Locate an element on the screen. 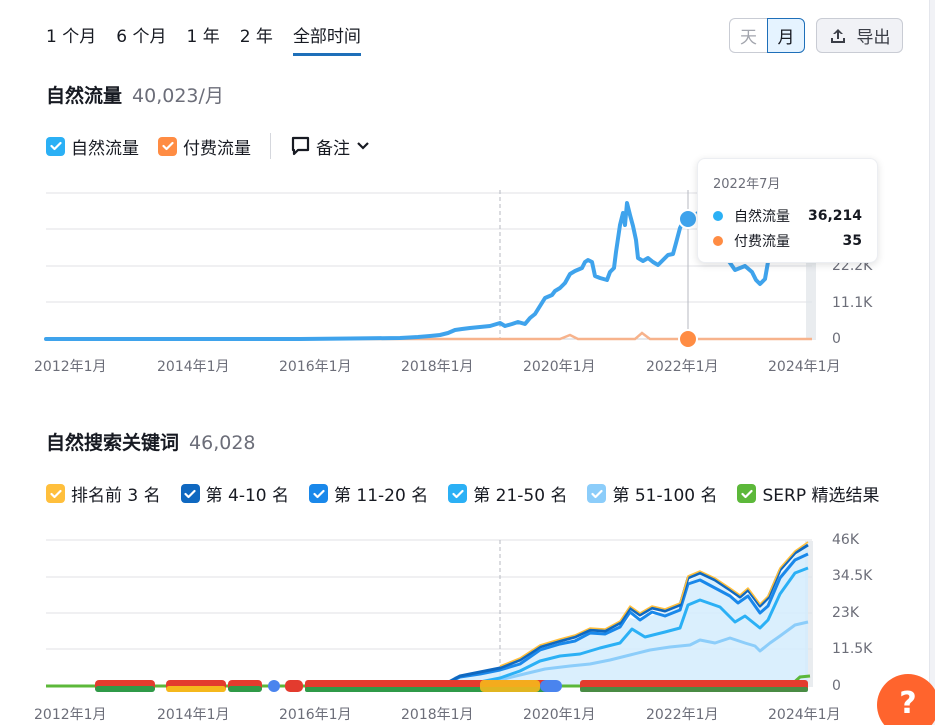 Image resolution: width=935 pixels, height=725 pixels. tooltip-date: 2022年7月 is located at coordinates (747, 184).